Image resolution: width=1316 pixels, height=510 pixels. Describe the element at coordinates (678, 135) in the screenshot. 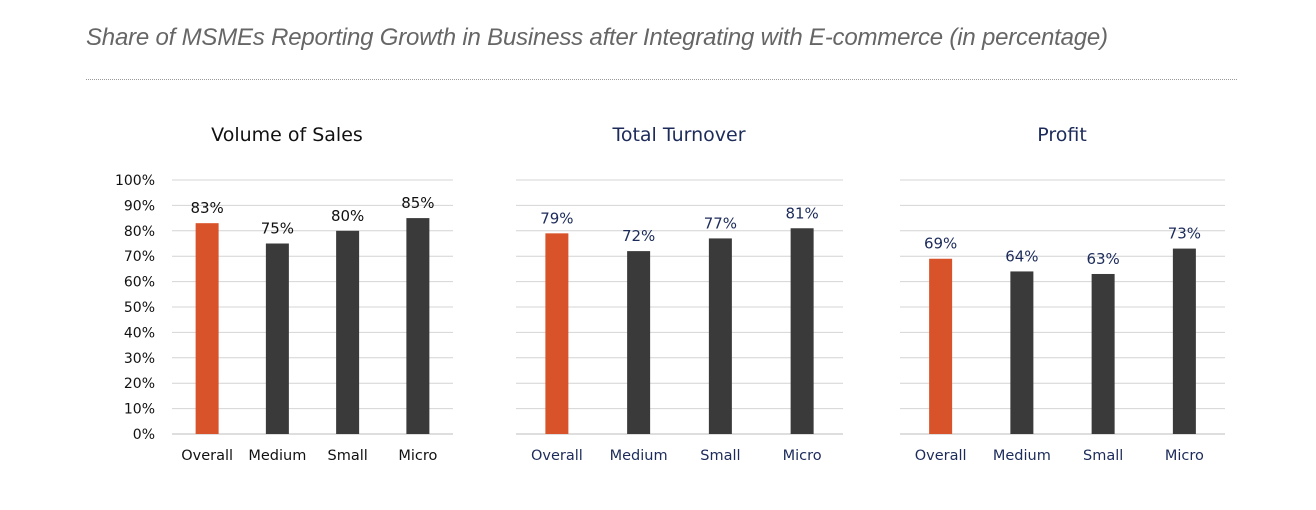

I see `chart-title: Total Turnover` at that location.